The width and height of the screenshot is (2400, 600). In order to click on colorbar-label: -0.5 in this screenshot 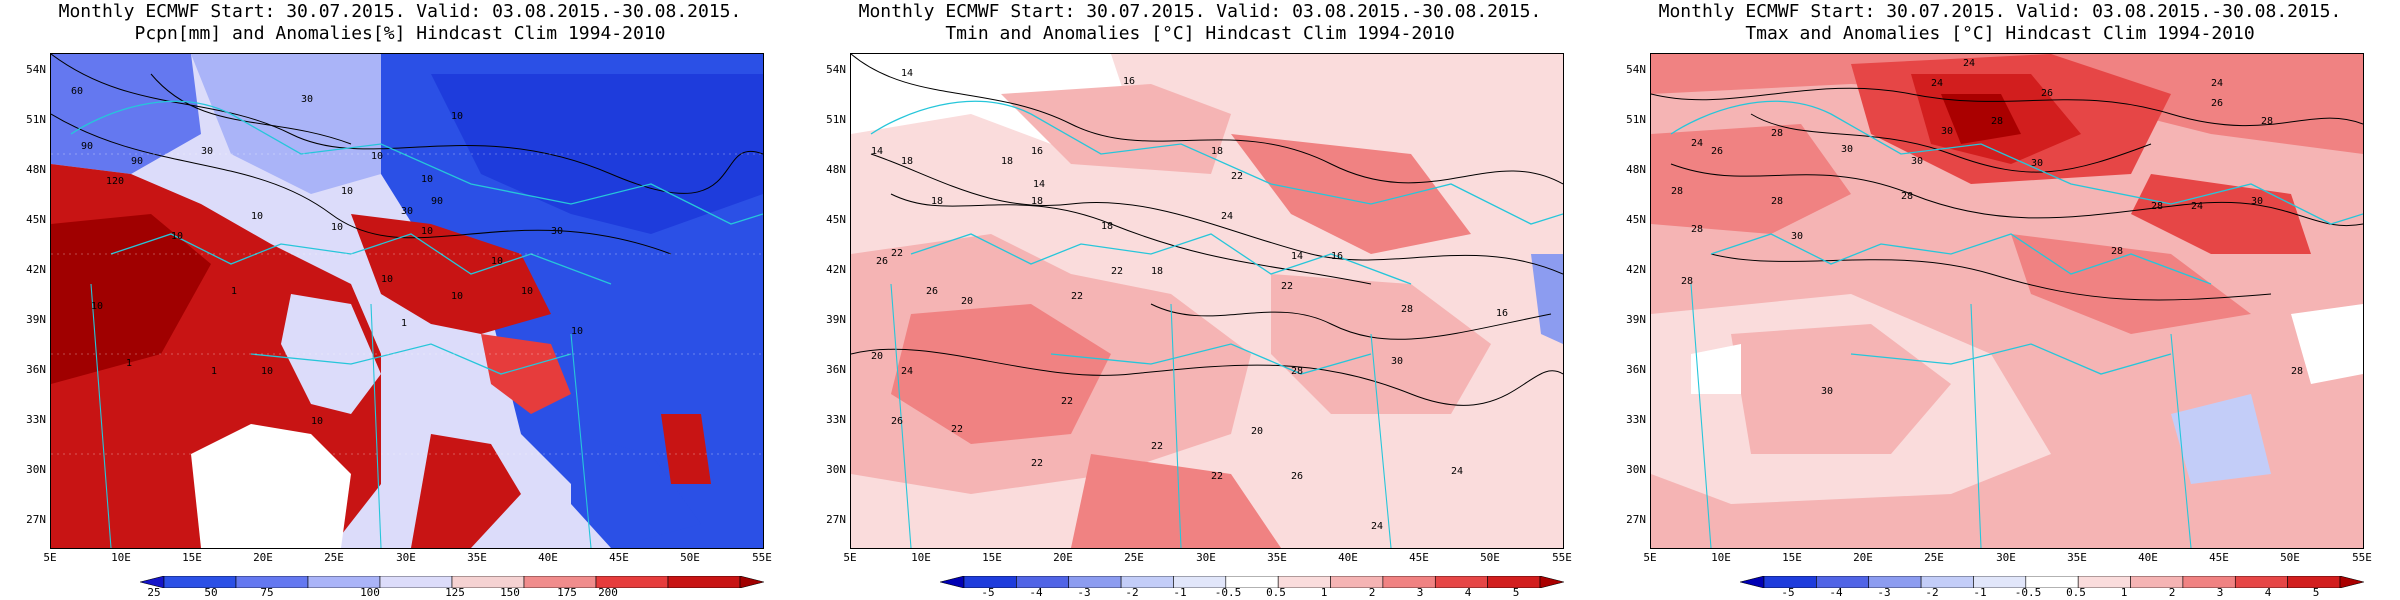, I will do `click(2028, 592)`.